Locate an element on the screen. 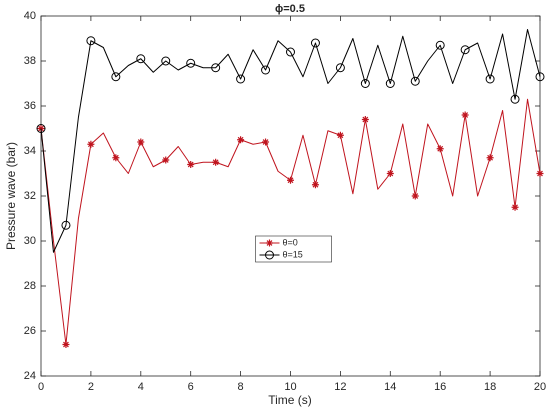 The width and height of the screenshot is (550, 411). x-axis-label: Time (s) is located at coordinates (290, 400).